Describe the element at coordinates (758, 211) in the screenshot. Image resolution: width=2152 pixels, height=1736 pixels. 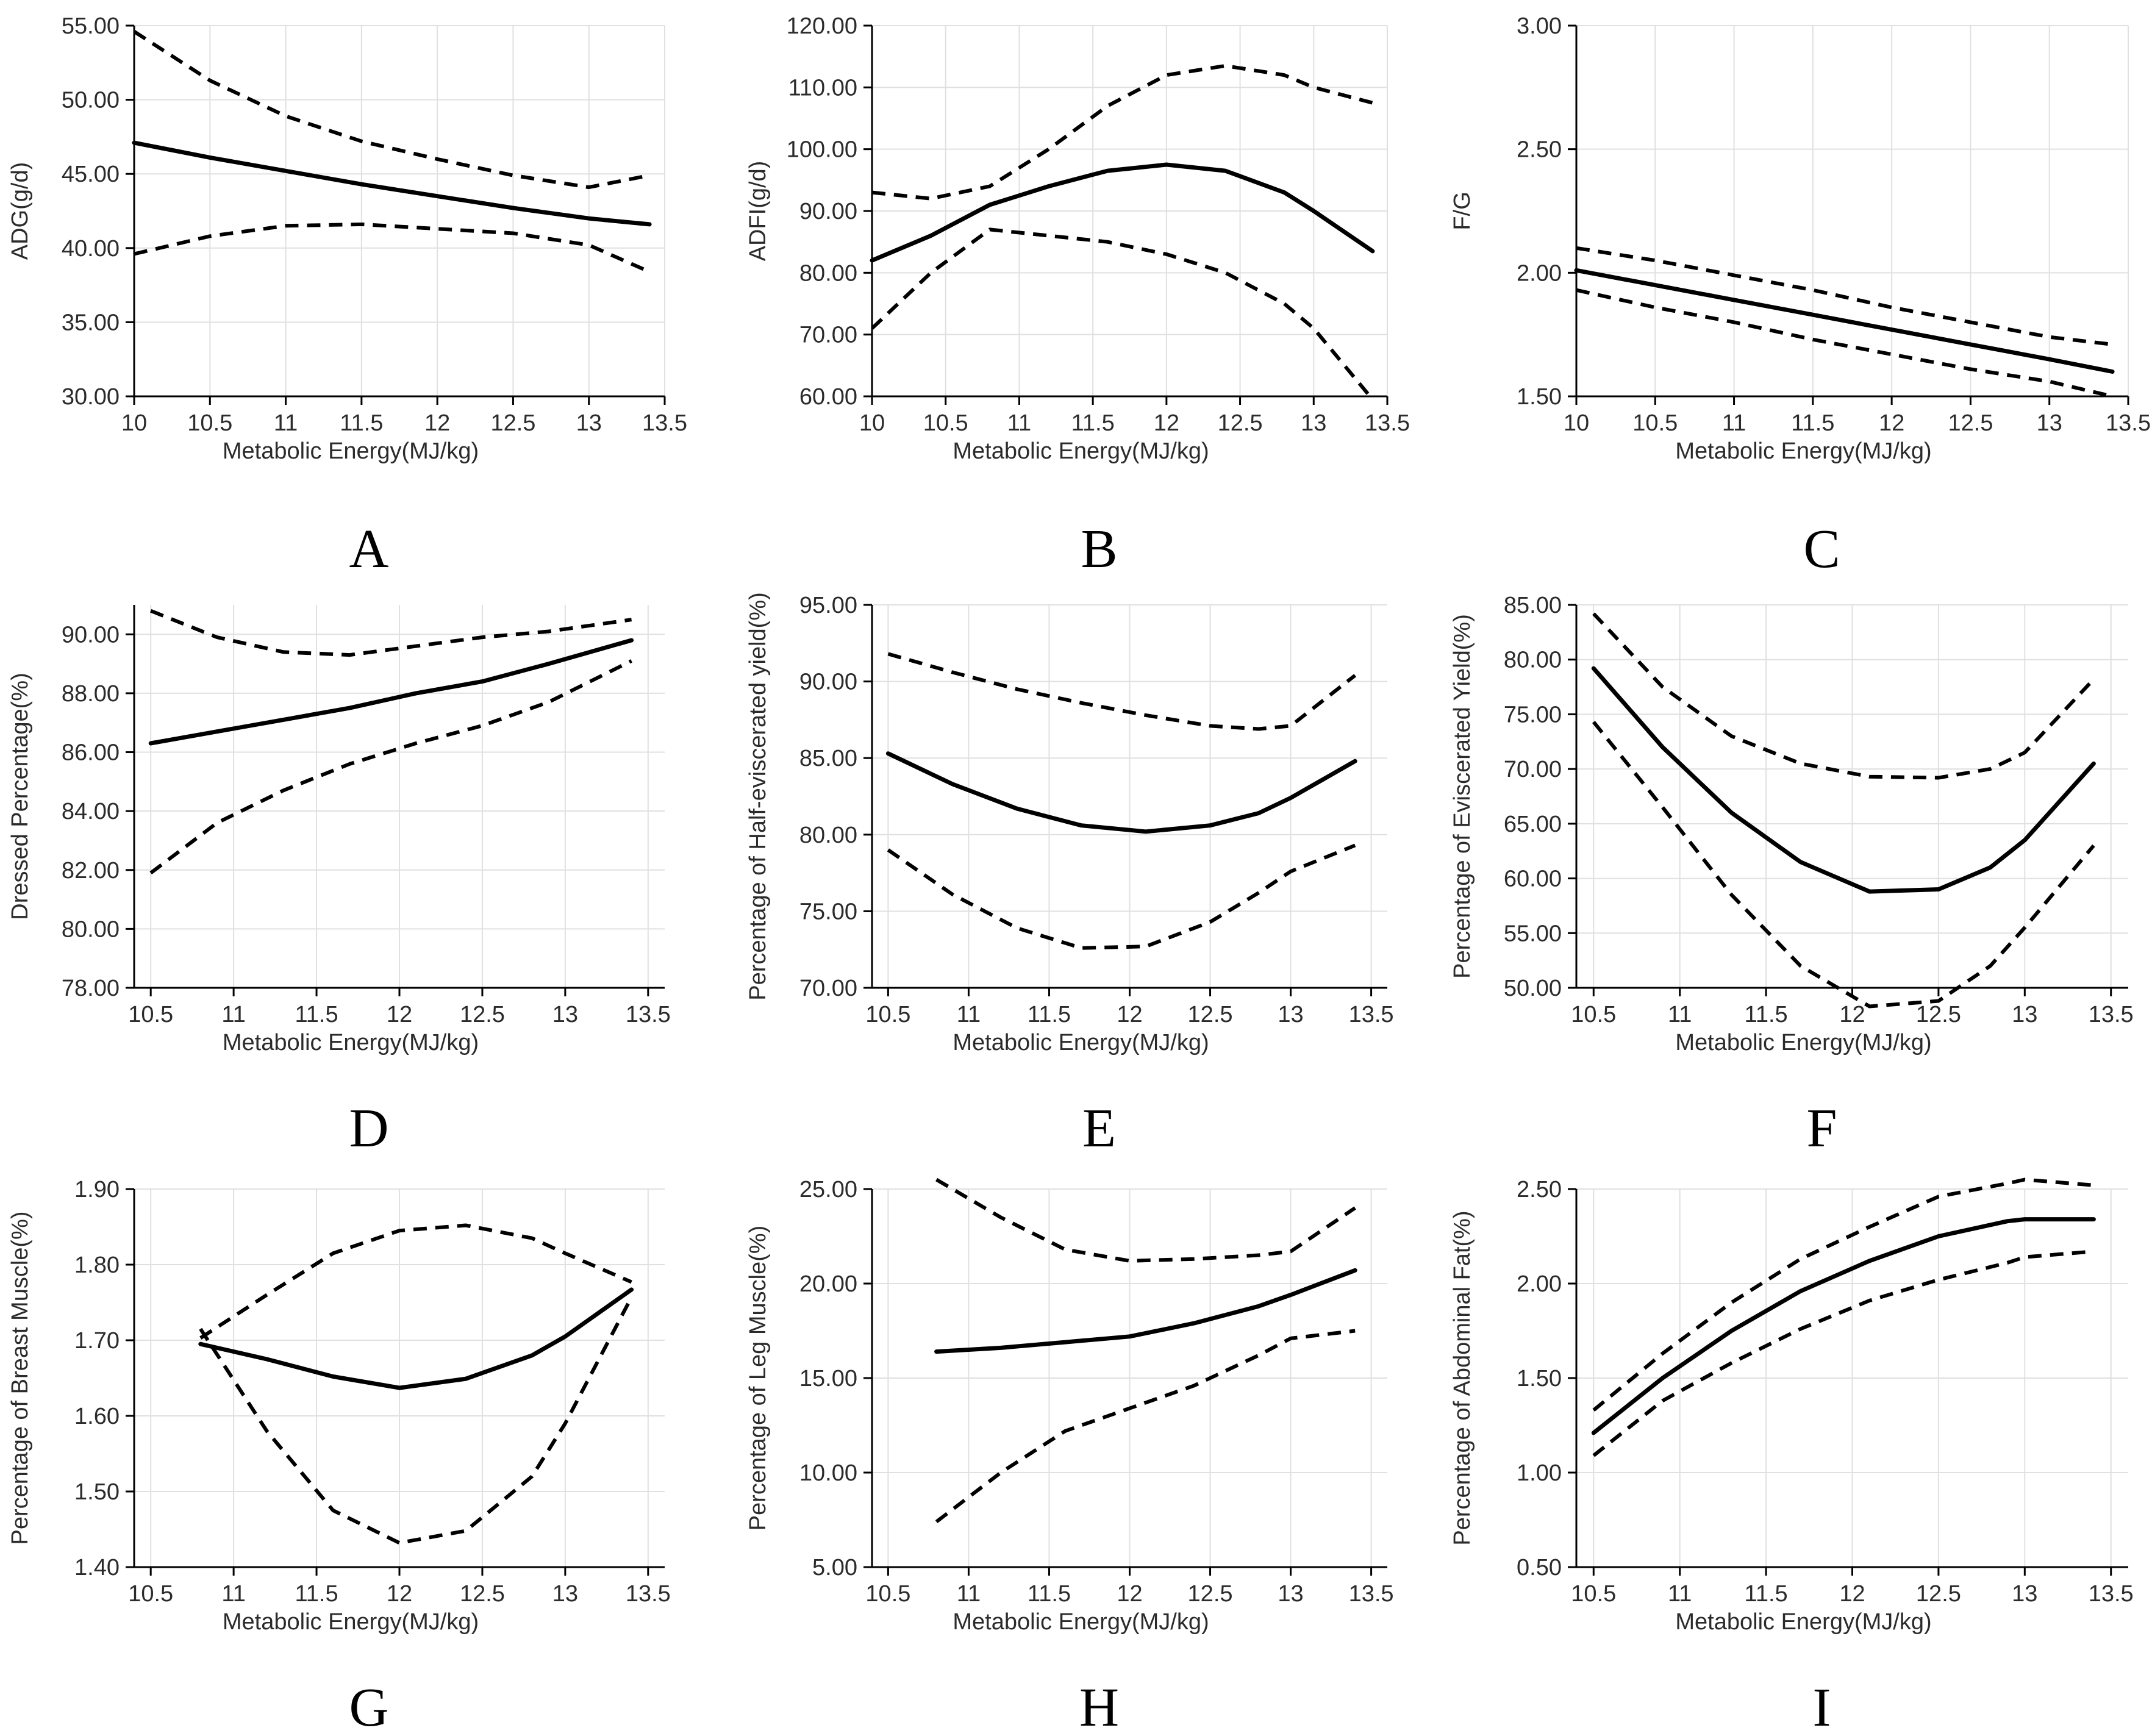
I see `y-axis-title: ADFI(g/d)` at that location.